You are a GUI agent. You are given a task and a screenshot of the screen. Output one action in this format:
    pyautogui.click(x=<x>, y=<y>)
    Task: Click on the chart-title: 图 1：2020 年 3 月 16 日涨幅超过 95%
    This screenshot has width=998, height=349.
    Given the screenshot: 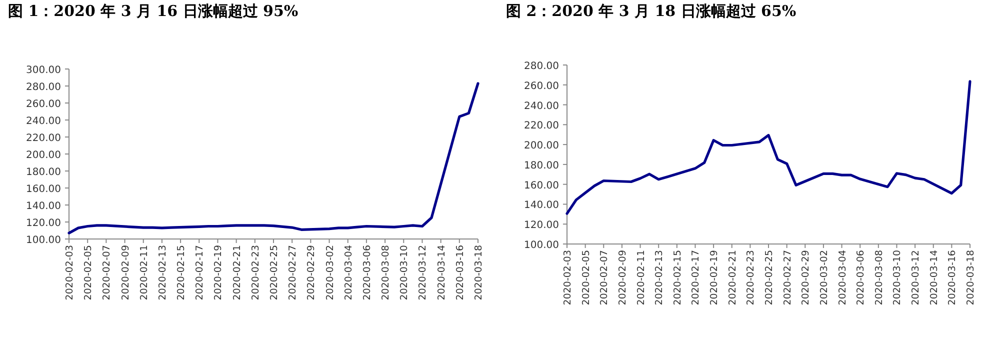 What is the action you would take?
    pyautogui.click(x=153, y=11)
    